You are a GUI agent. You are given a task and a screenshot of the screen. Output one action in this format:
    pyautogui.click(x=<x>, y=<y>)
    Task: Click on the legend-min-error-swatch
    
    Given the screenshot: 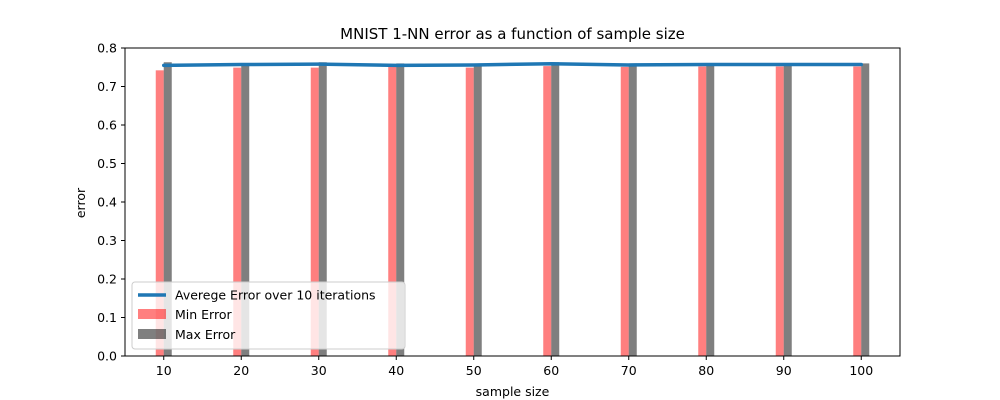 What is the action you would take?
    pyautogui.click(x=152, y=314)
    